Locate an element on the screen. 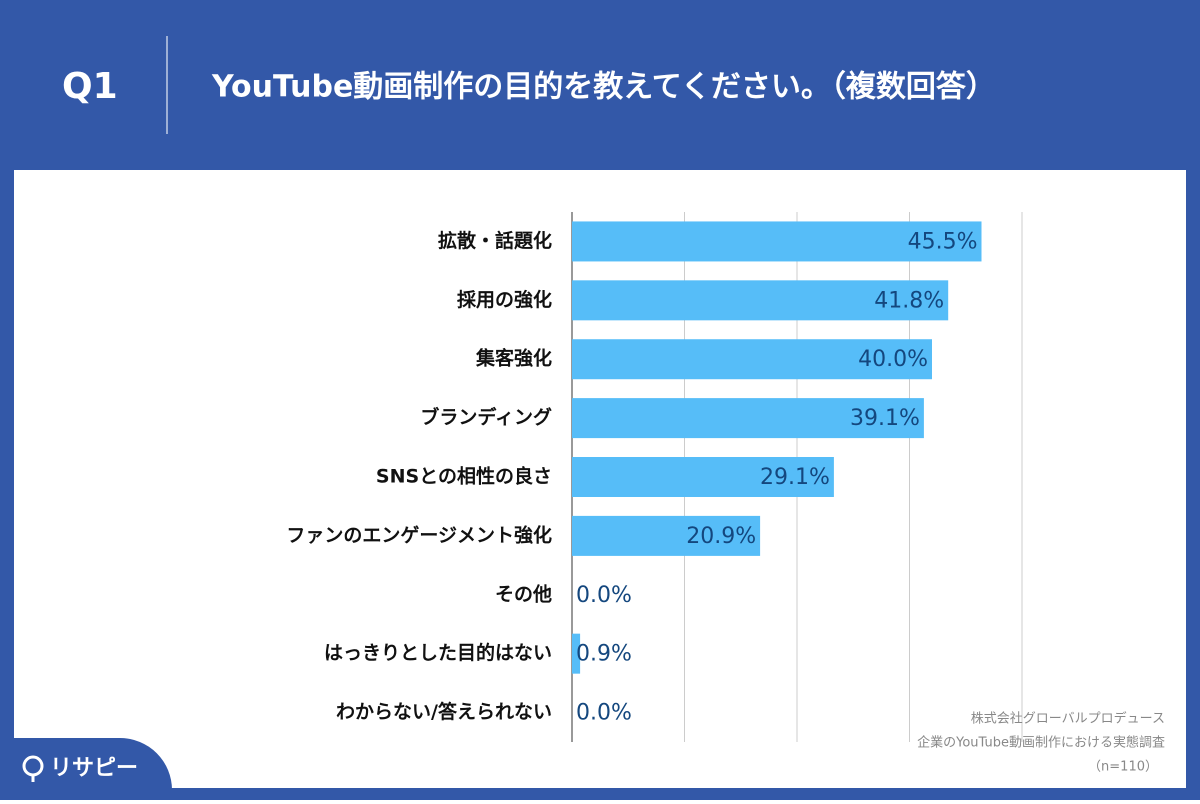 This screenshot has width=1200, height=804. category-label: ブランディング is located at coordinates (486, 417).